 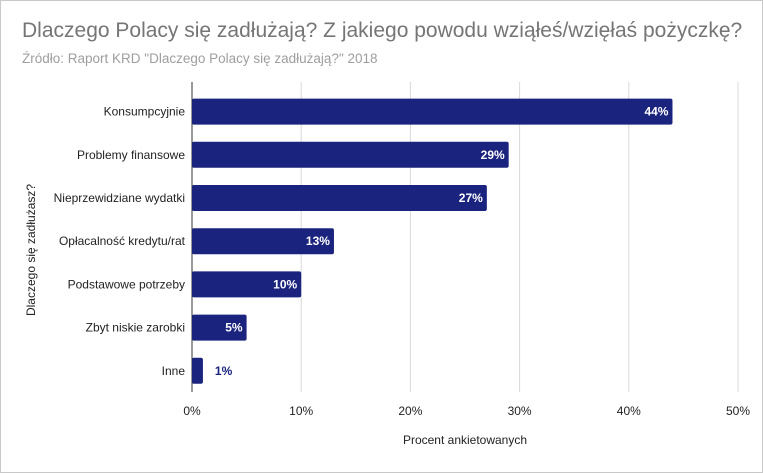 I want to click on x-tick-label: 50%, so click(x=738, y=411).